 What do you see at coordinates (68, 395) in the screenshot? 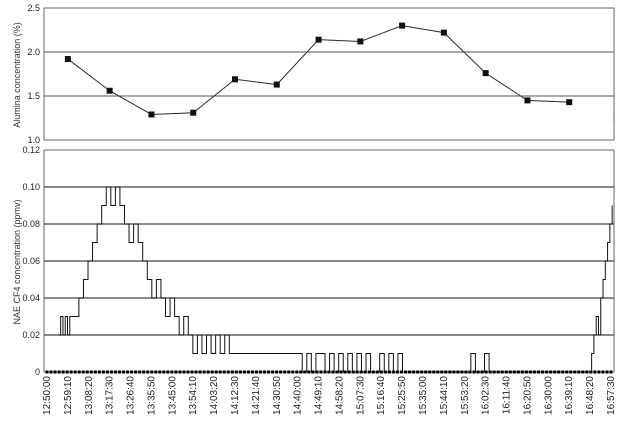
I see `x-tick-label: 12:59:10` at bounding box center [68, 395].